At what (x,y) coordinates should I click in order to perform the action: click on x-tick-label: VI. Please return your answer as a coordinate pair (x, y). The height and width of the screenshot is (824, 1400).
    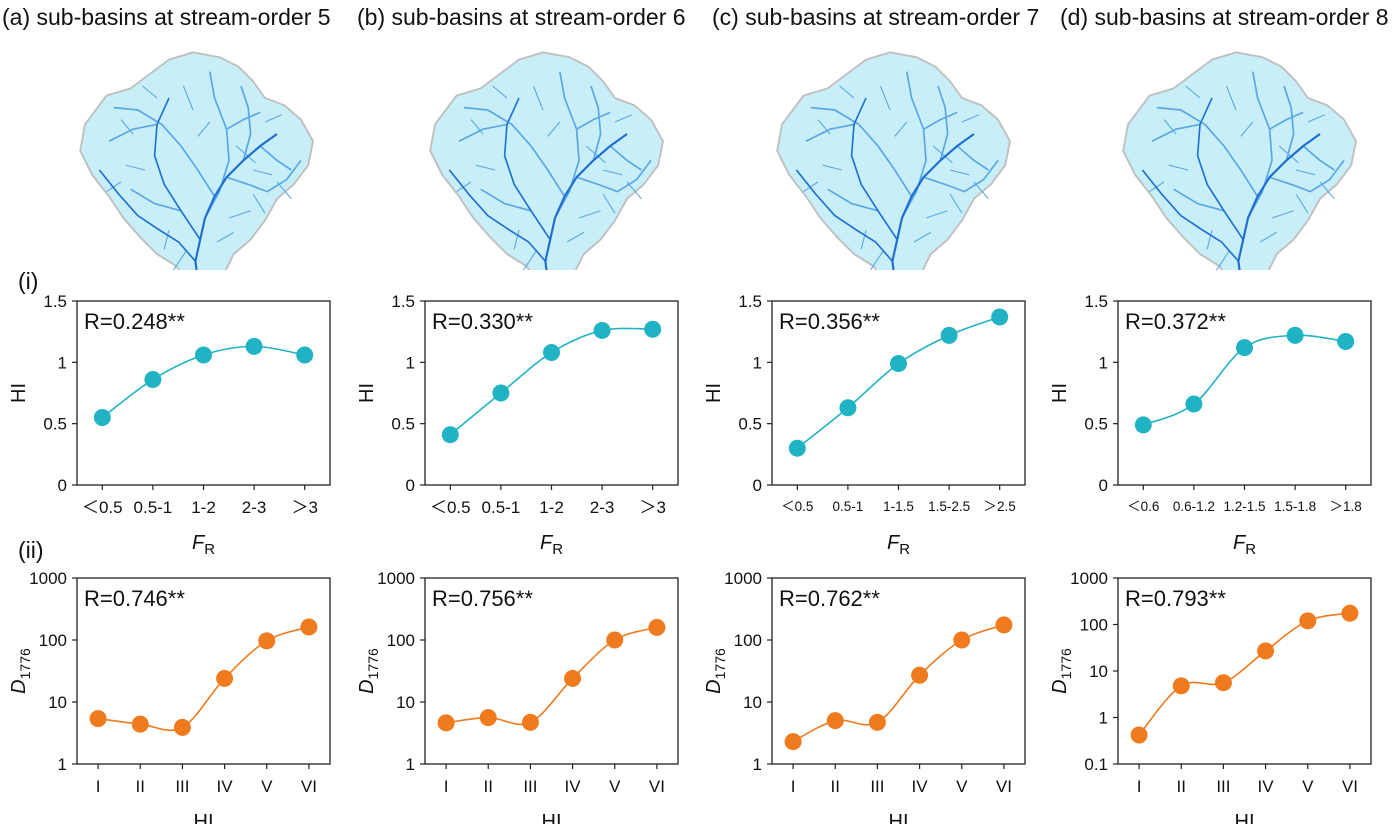
    Looking at the image, I should click on (1004, 786).